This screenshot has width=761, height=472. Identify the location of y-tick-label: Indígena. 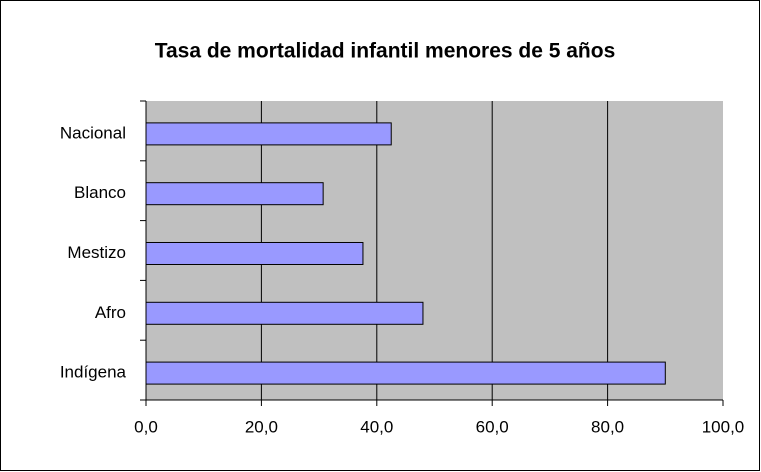
(93, 372).